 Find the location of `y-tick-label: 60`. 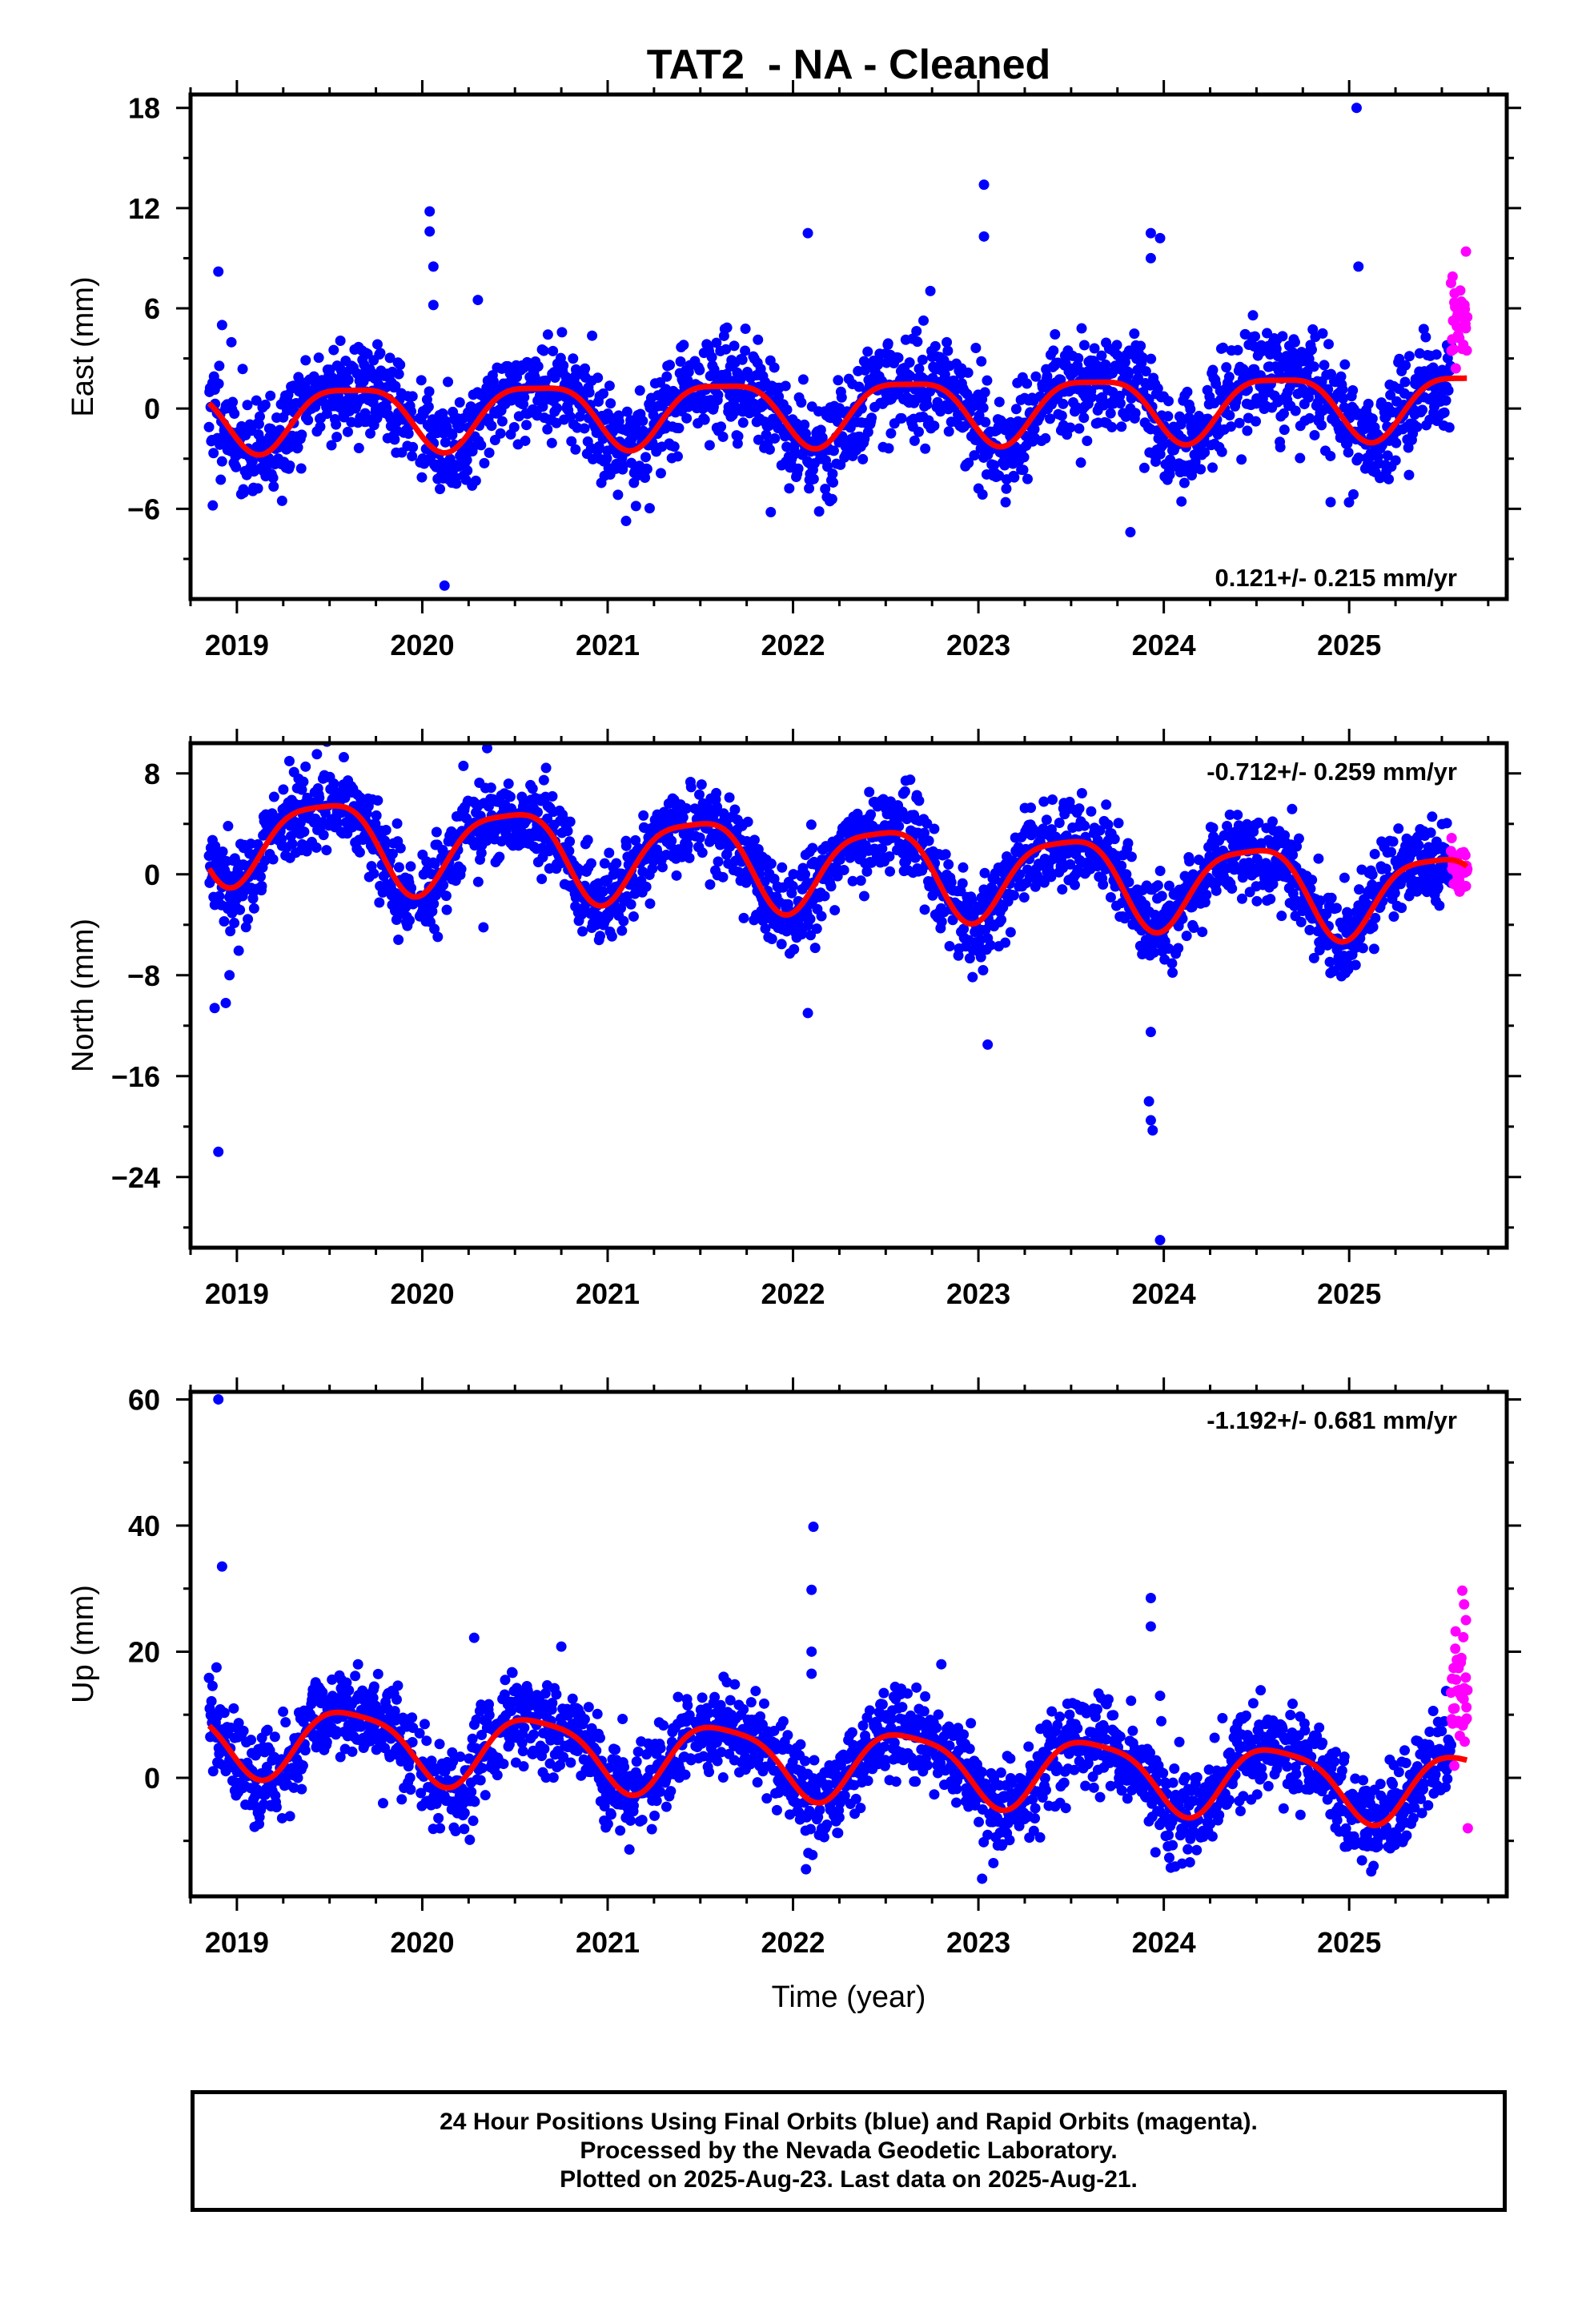

y-tick-label: 60 is located at coordinates (144, 1399).